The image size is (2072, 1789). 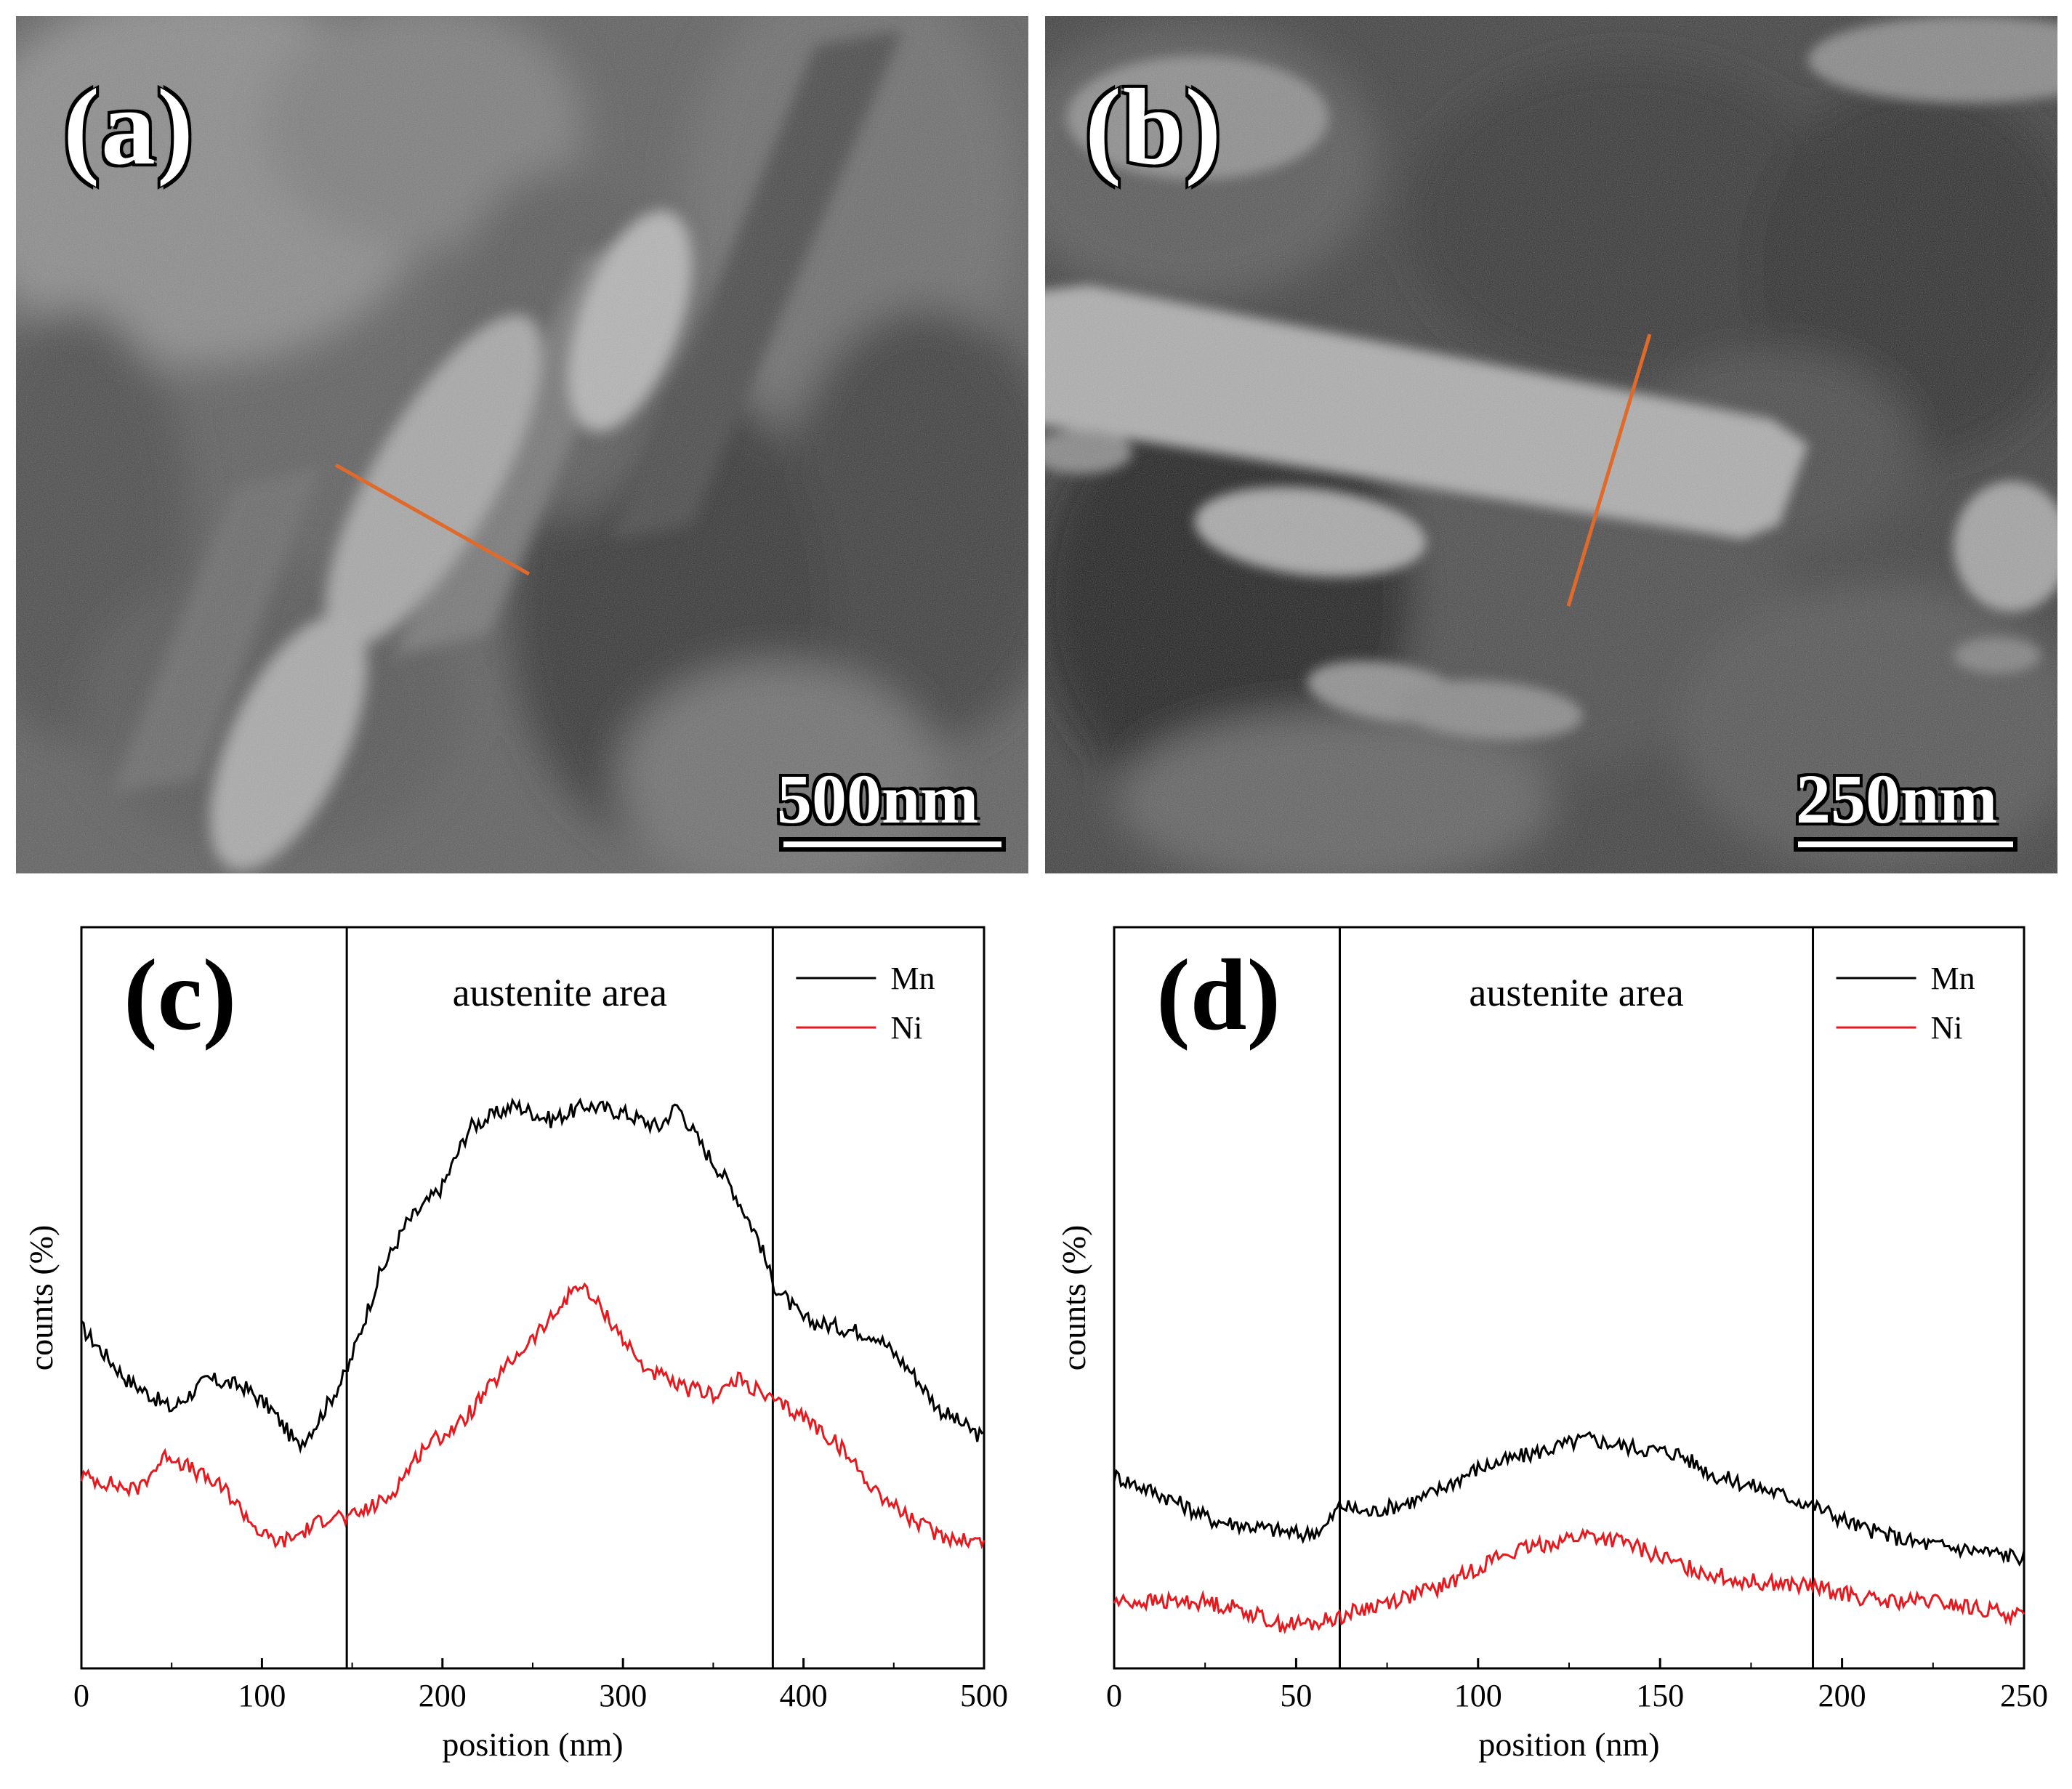 What do you see at coordinates (984, 1695) in the screenshot?
I see `x-tick-label: 500` at bounding box center [984, 1695].